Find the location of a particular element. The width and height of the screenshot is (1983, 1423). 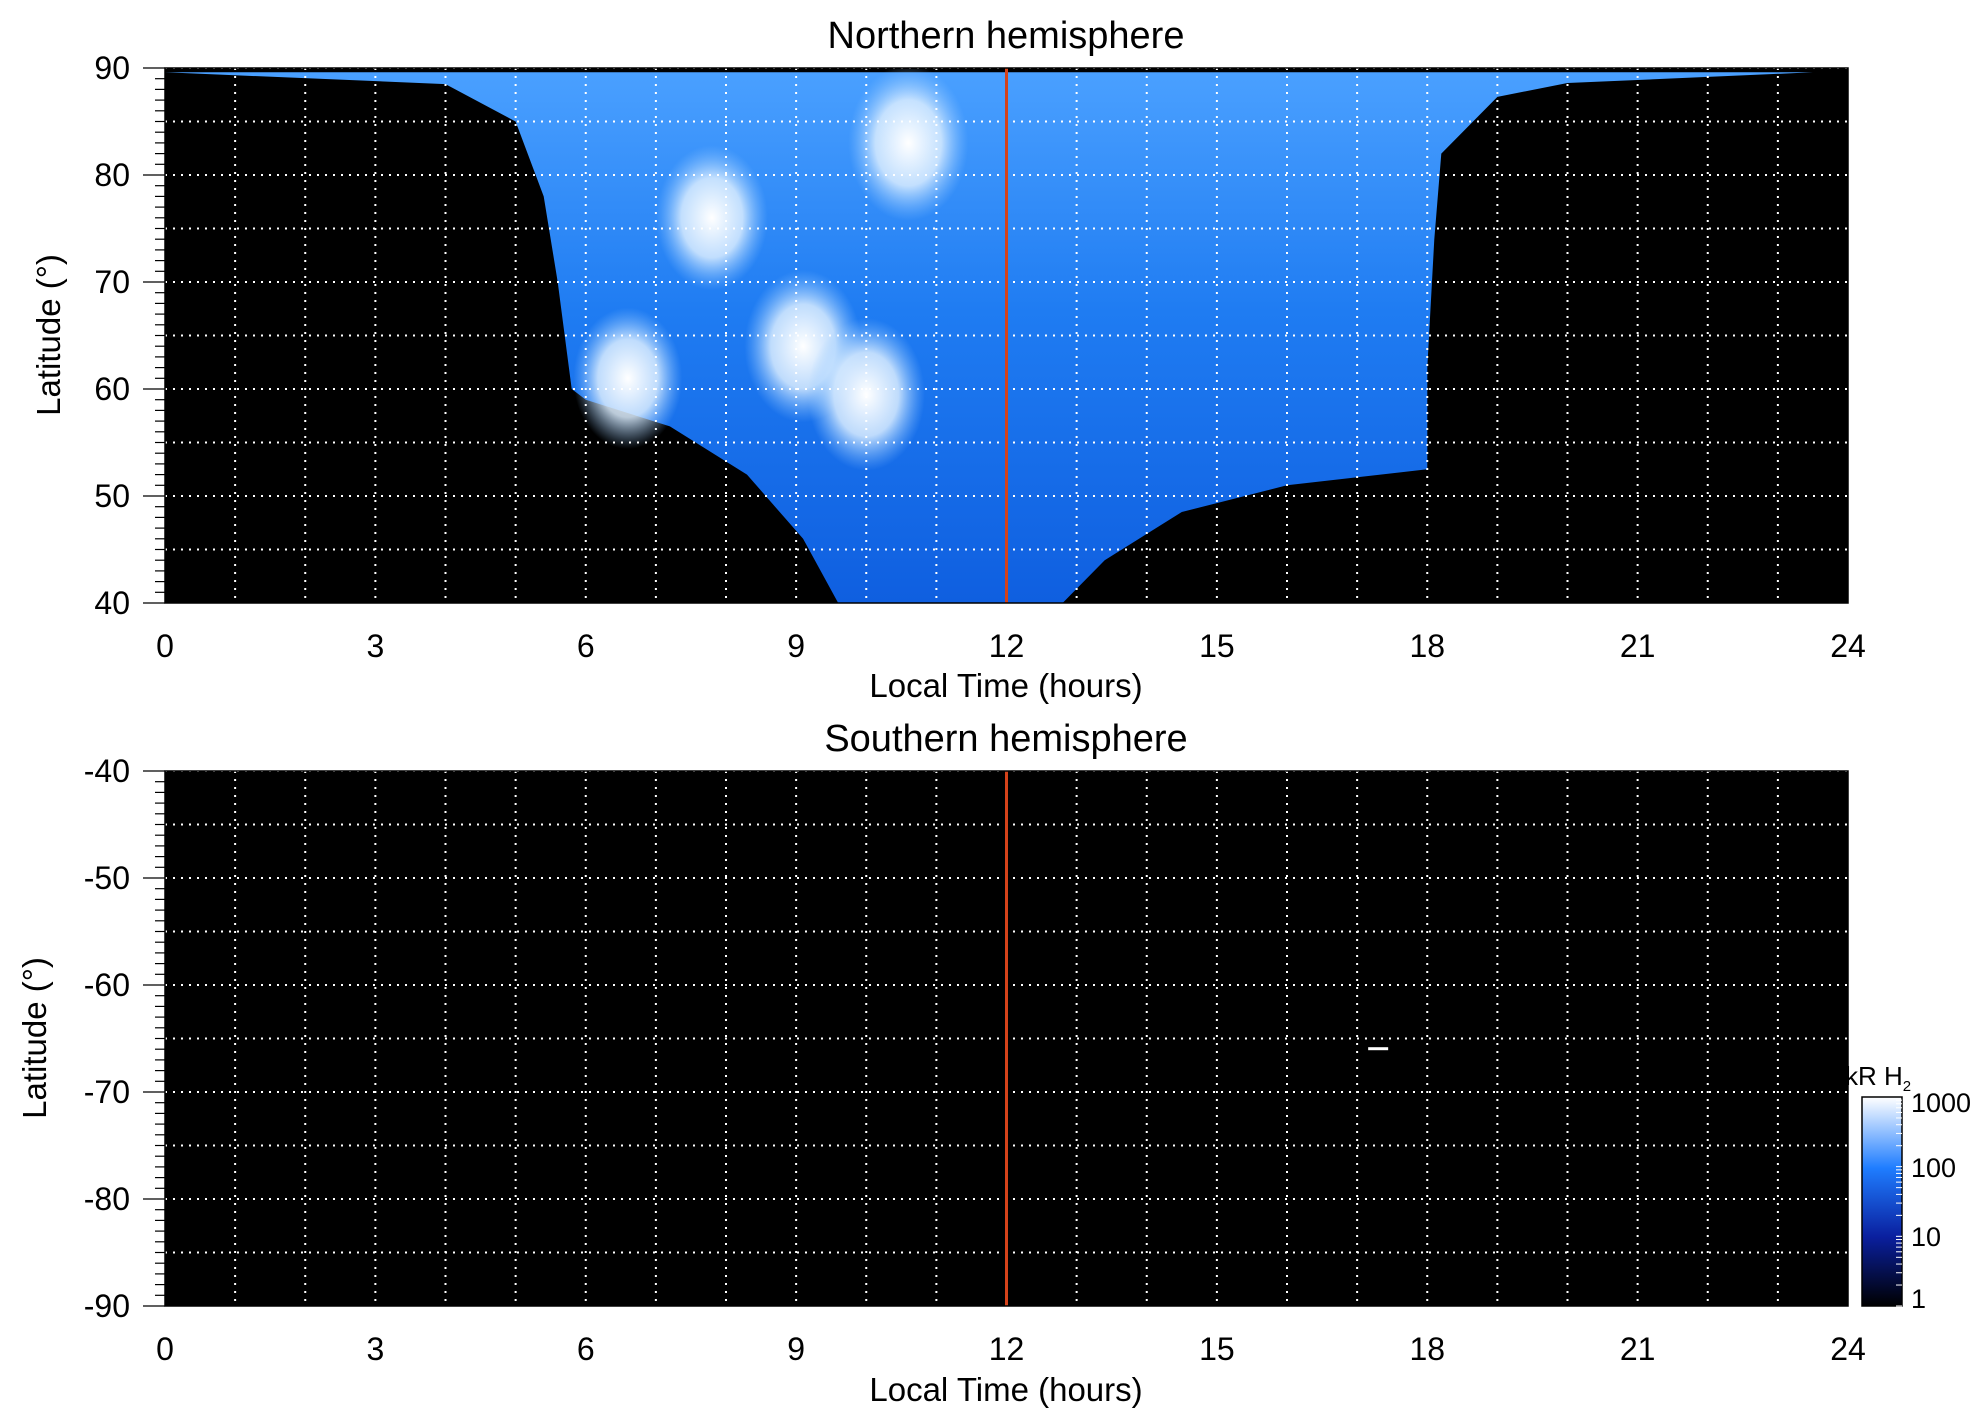

bright-features is located at coordinates (1378, 1049).